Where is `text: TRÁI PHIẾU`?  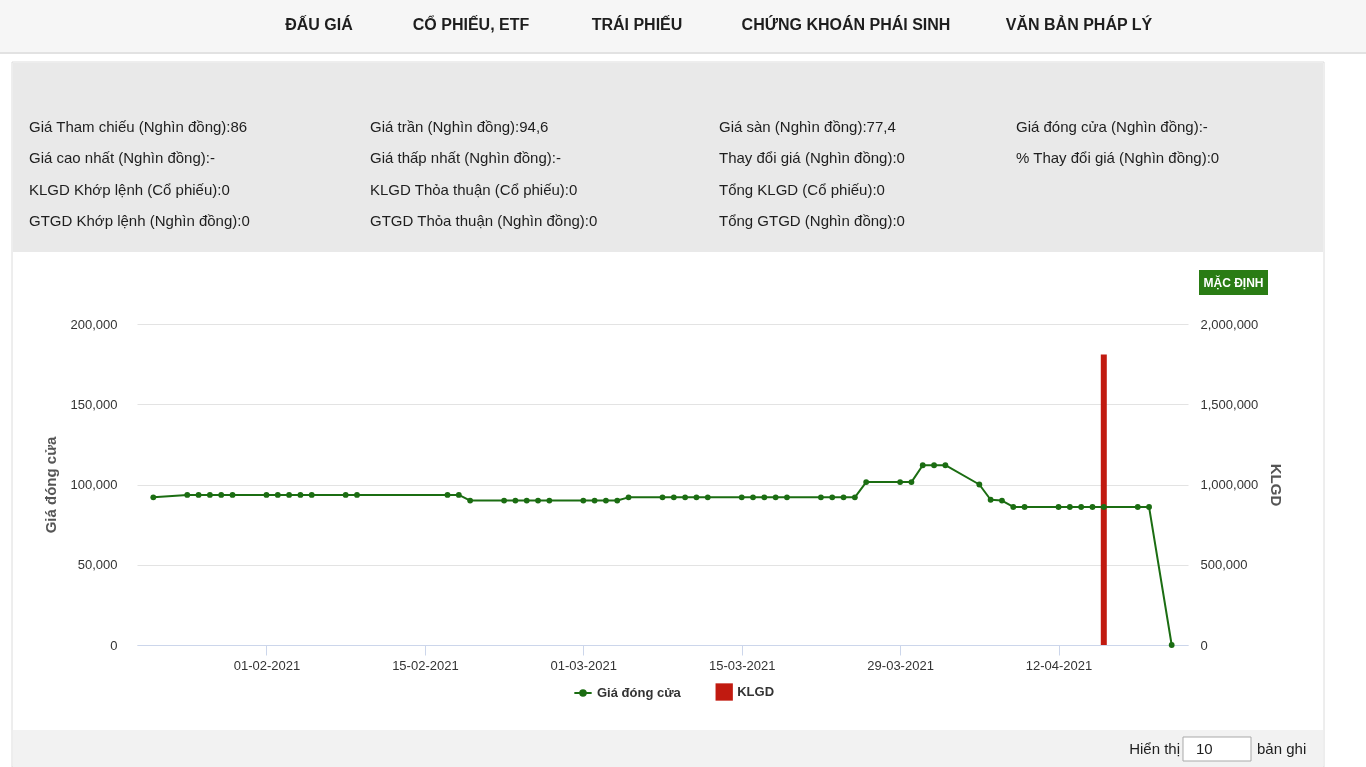
text: TRÁI PHIẾU is located at coordinates (637, 24).